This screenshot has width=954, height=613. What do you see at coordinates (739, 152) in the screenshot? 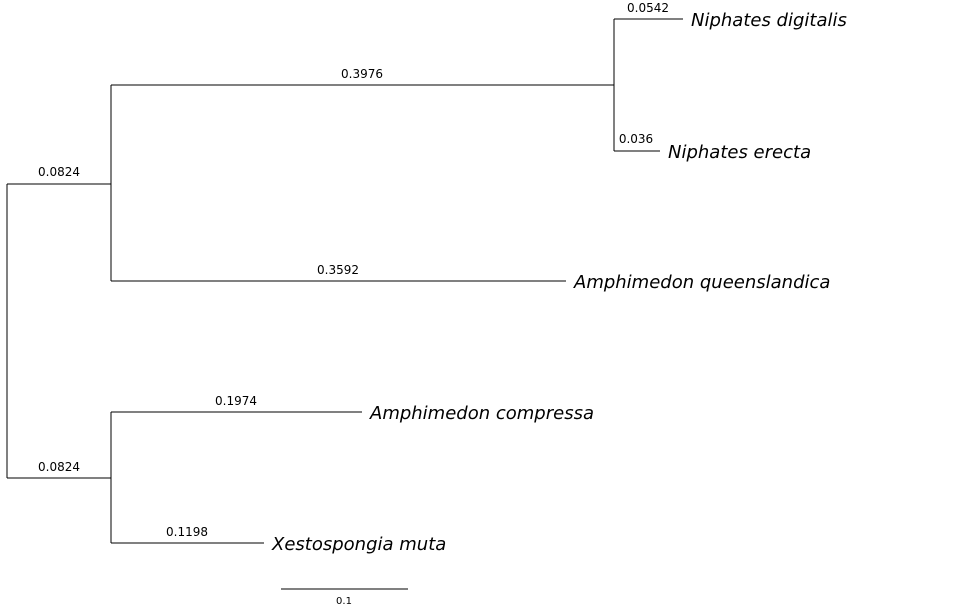
I see `taxon-label-niphates-erecta: Niphates erecta` at bounding box center [739, 152].